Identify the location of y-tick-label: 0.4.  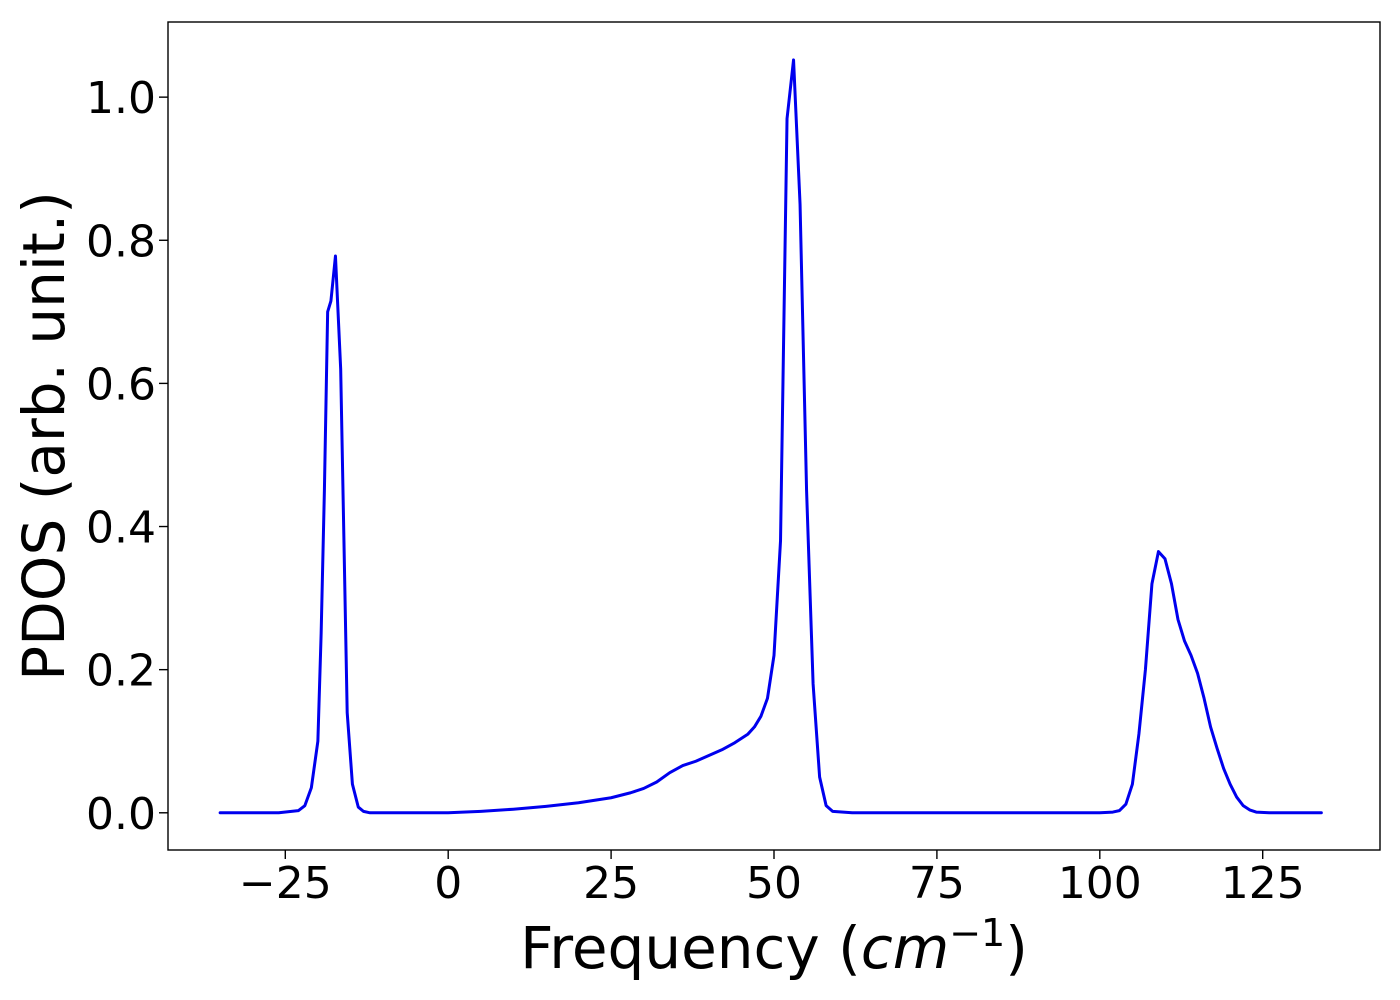
(121, 528).